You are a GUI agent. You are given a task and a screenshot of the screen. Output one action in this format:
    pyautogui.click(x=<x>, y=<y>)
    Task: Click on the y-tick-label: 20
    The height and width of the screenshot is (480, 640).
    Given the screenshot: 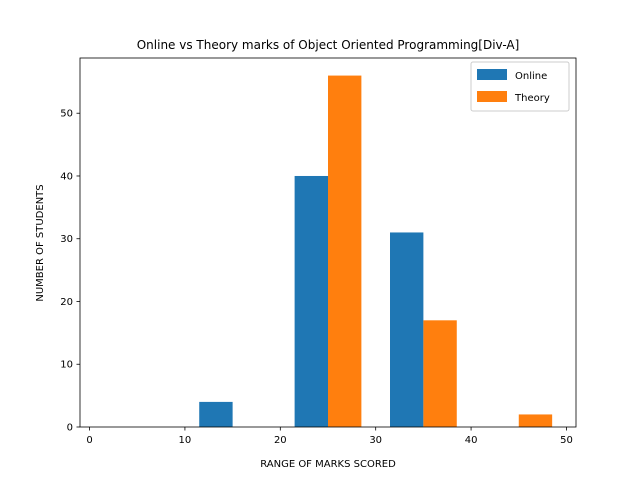 What is the action you would take?
    pyautogui.click(x=66, y=302)
    